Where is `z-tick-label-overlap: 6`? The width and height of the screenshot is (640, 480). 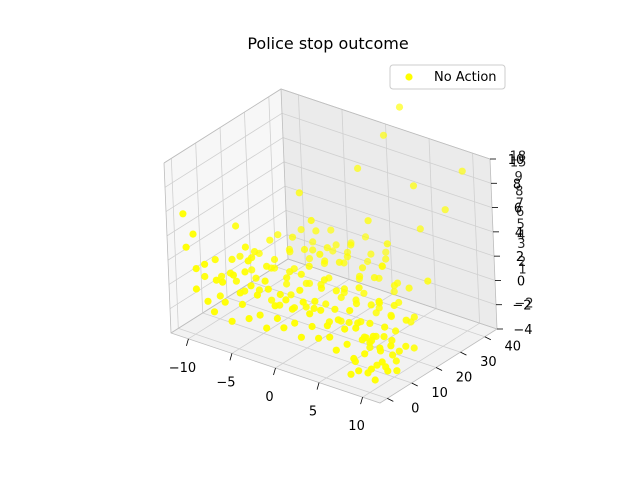 z-tick-label-overlap: 6 is located at coordinates (520, 212).